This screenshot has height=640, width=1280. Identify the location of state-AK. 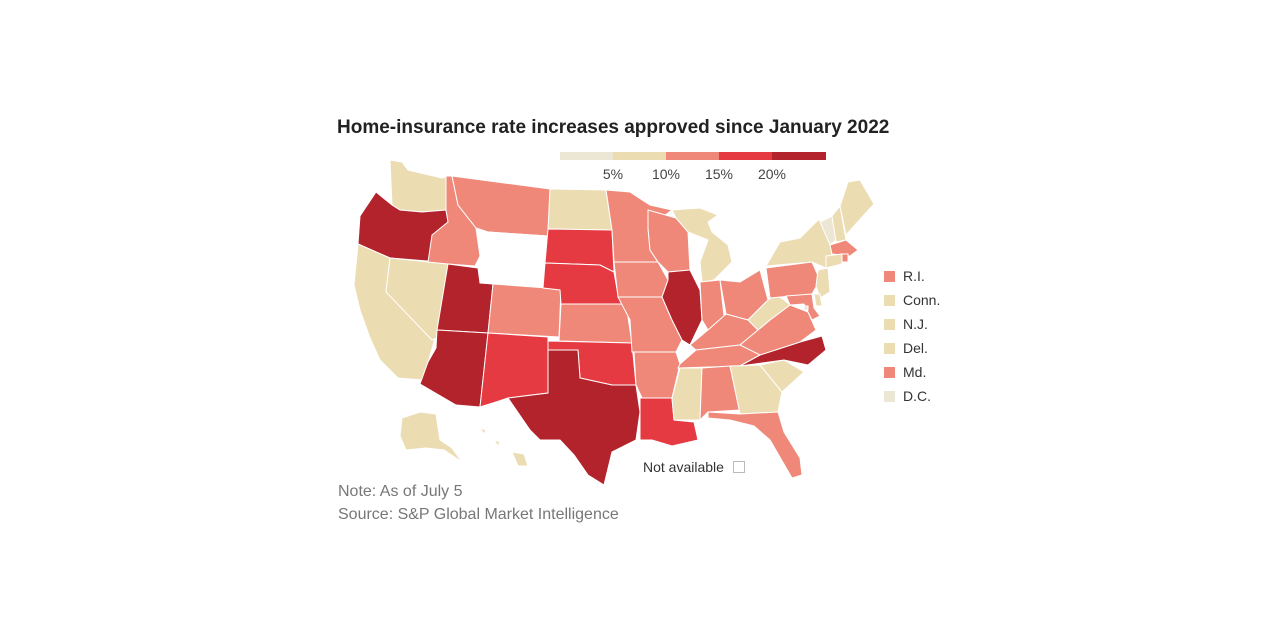
(431, 437).